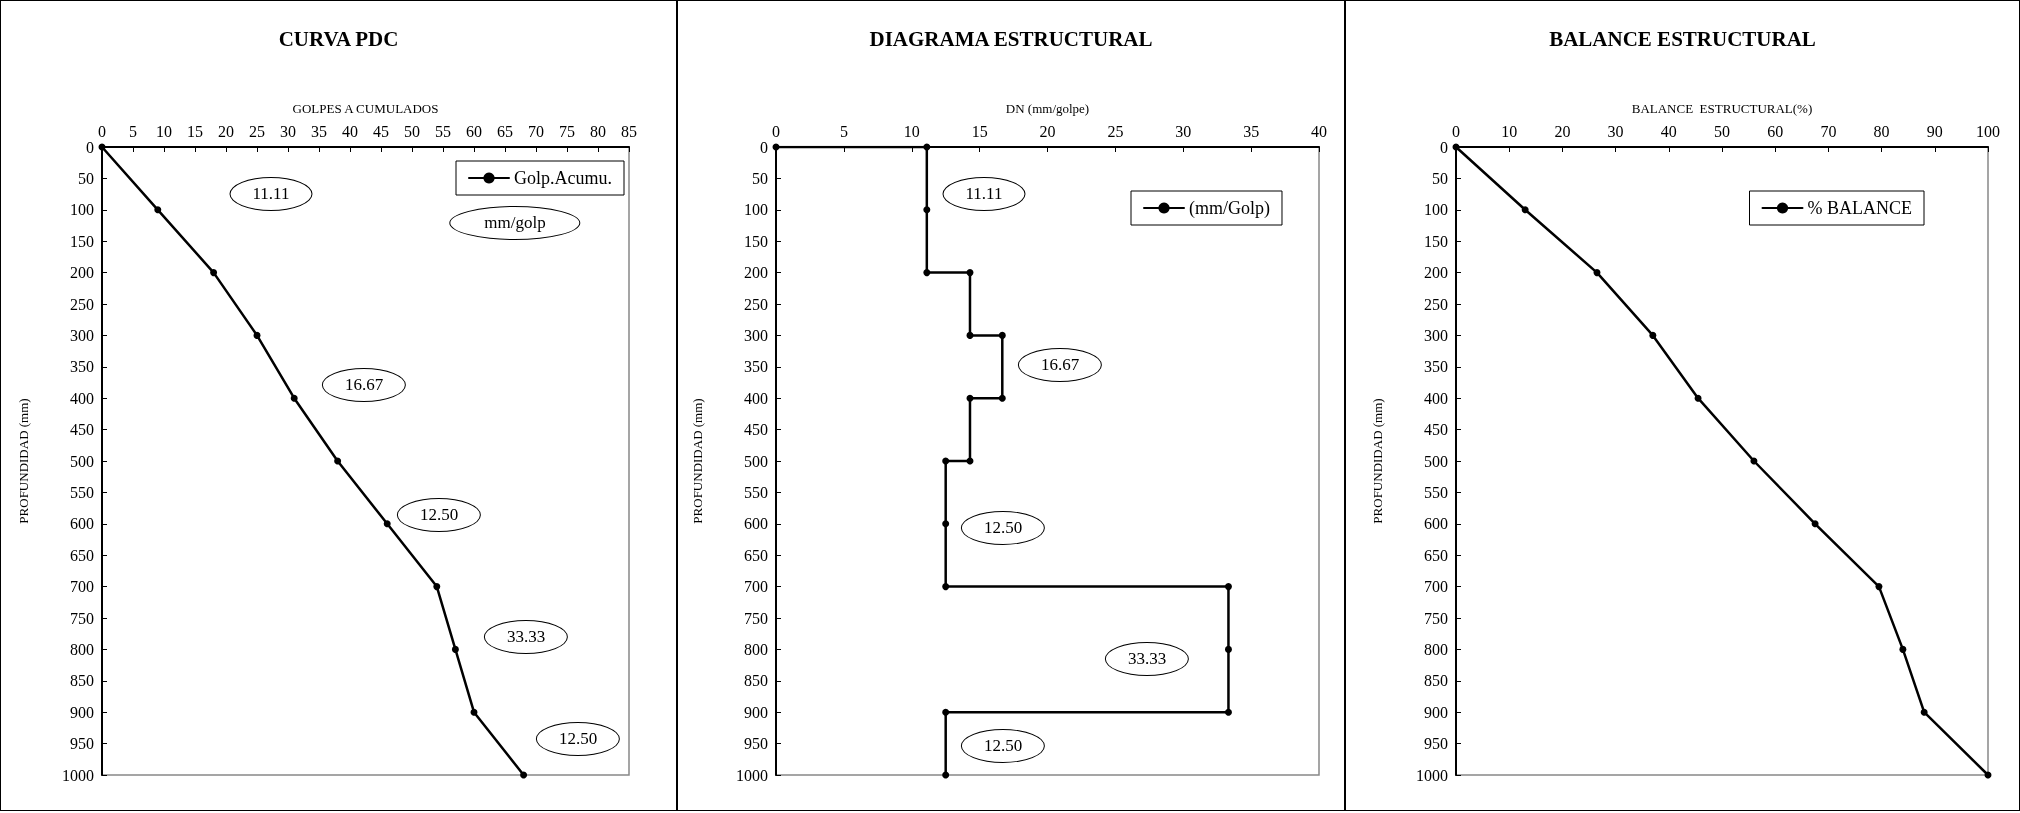  What do you see at coordinates (381, 131) in the screenshot?
I see `x-tick-label: 45` at bounding box center [381, 131].